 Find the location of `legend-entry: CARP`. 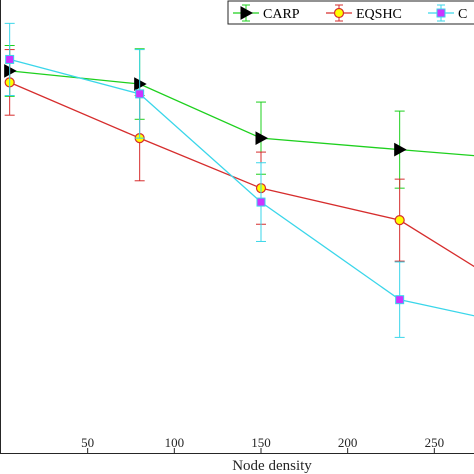

legend-entry: CARP is located at coordinates (266, 13).